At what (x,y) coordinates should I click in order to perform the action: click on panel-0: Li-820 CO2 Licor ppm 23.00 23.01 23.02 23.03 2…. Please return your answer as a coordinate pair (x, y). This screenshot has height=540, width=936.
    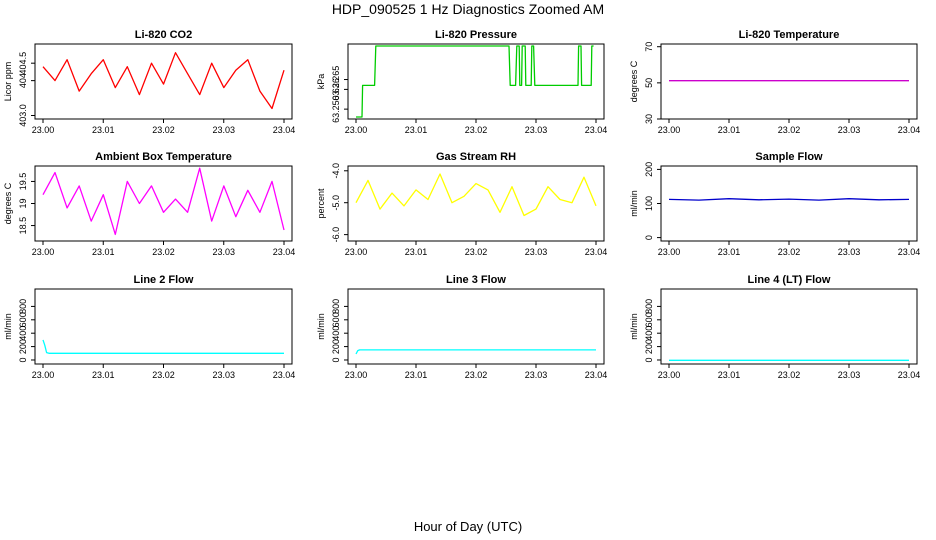
    Looking at the image, I should click on (149, 82).